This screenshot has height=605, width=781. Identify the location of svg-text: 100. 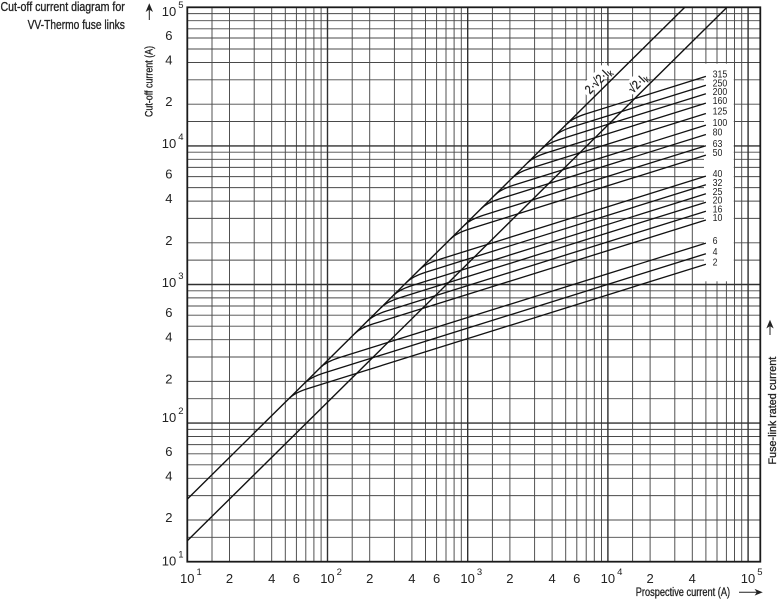
(720, 123).